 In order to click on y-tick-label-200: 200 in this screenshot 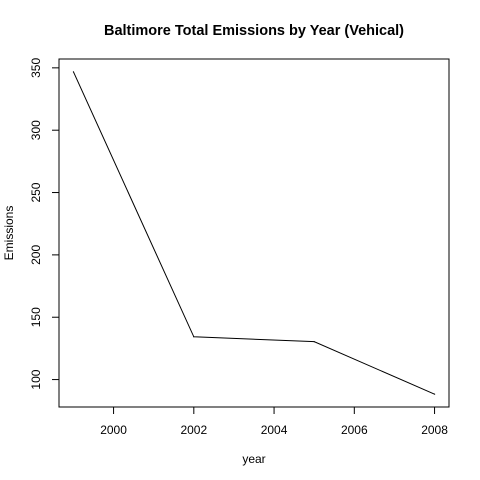, I will do `click(36, 255)`.